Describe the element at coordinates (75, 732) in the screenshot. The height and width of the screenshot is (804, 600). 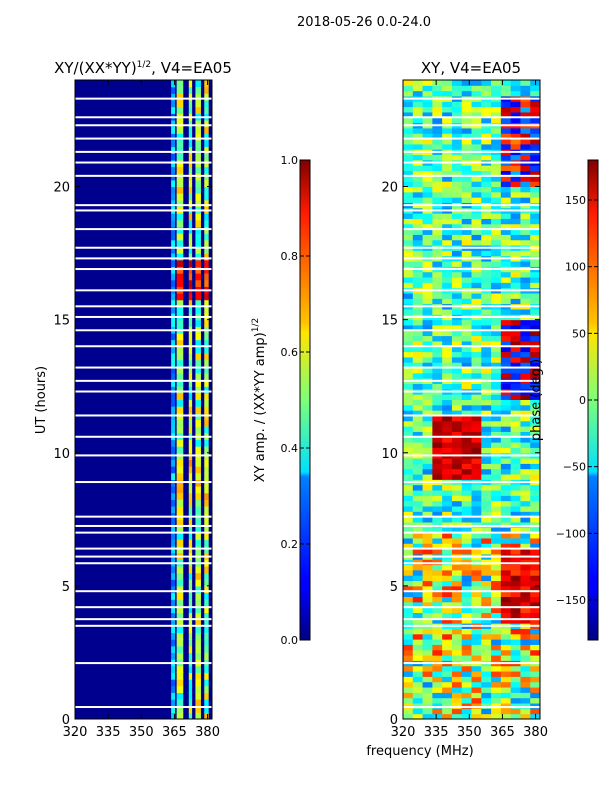
I see `amplitude-x-tick-label: 320` at that location.